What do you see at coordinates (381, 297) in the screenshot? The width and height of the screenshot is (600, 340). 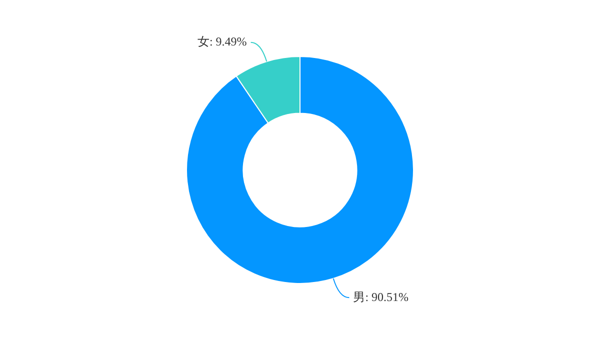 I see `slice-label: 男: 90.51%` at bounding box center [381, 297].